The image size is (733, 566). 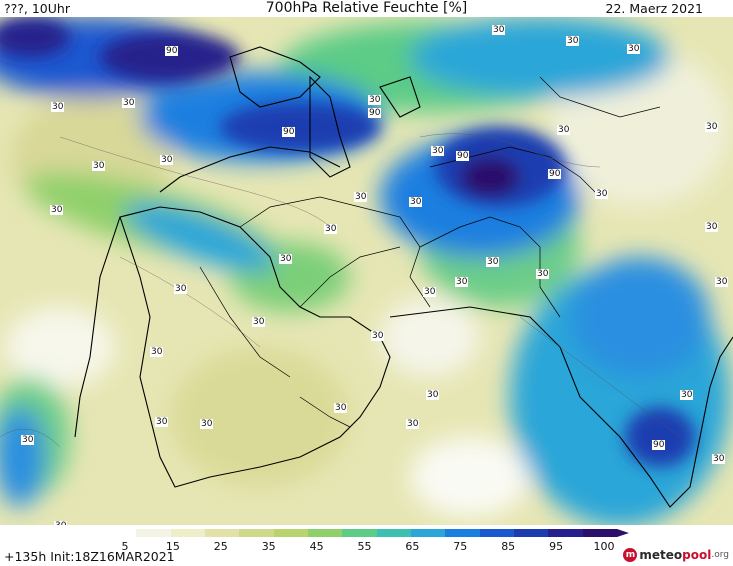 I want to click on colorbar-tick-label: 55, so click(x=364, y=546).